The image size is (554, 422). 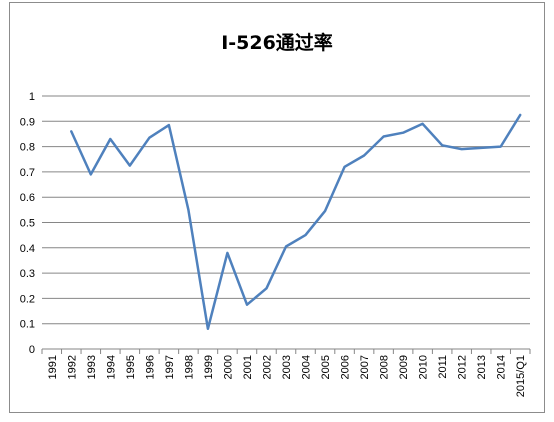 What do you see at coordinates (277, 42) in the screenshot?
I see `chart-title: I-526通过率` at bounding box center [277, 42].